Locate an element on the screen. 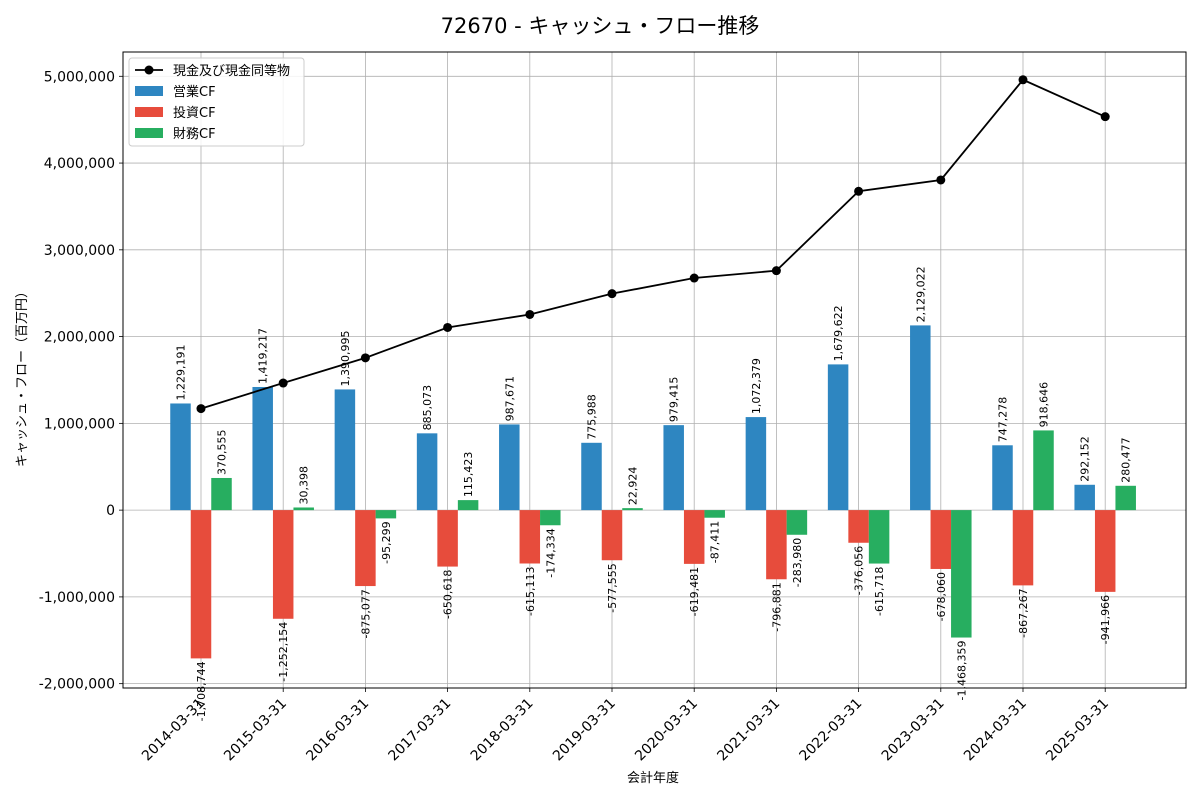 The width and height of the screenshot is (1200, 804). data-label: 2,129,022 is located at coordinates (920, 294).